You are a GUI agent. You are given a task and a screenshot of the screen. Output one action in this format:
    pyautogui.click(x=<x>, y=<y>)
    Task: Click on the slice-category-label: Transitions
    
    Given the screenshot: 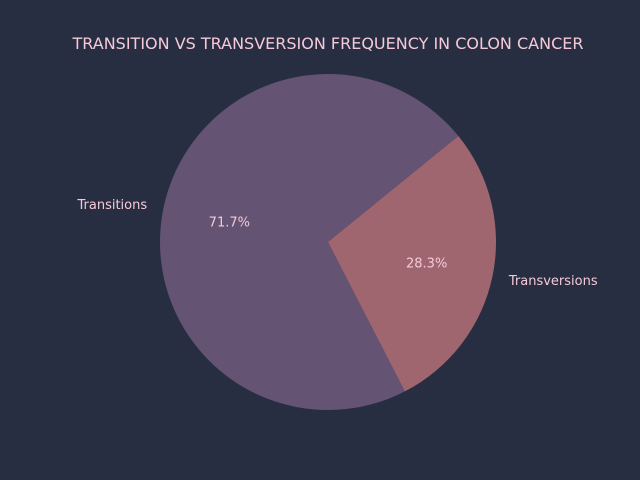 What is the action you would take?
    pyautogui.click(x=111, y=205)
    